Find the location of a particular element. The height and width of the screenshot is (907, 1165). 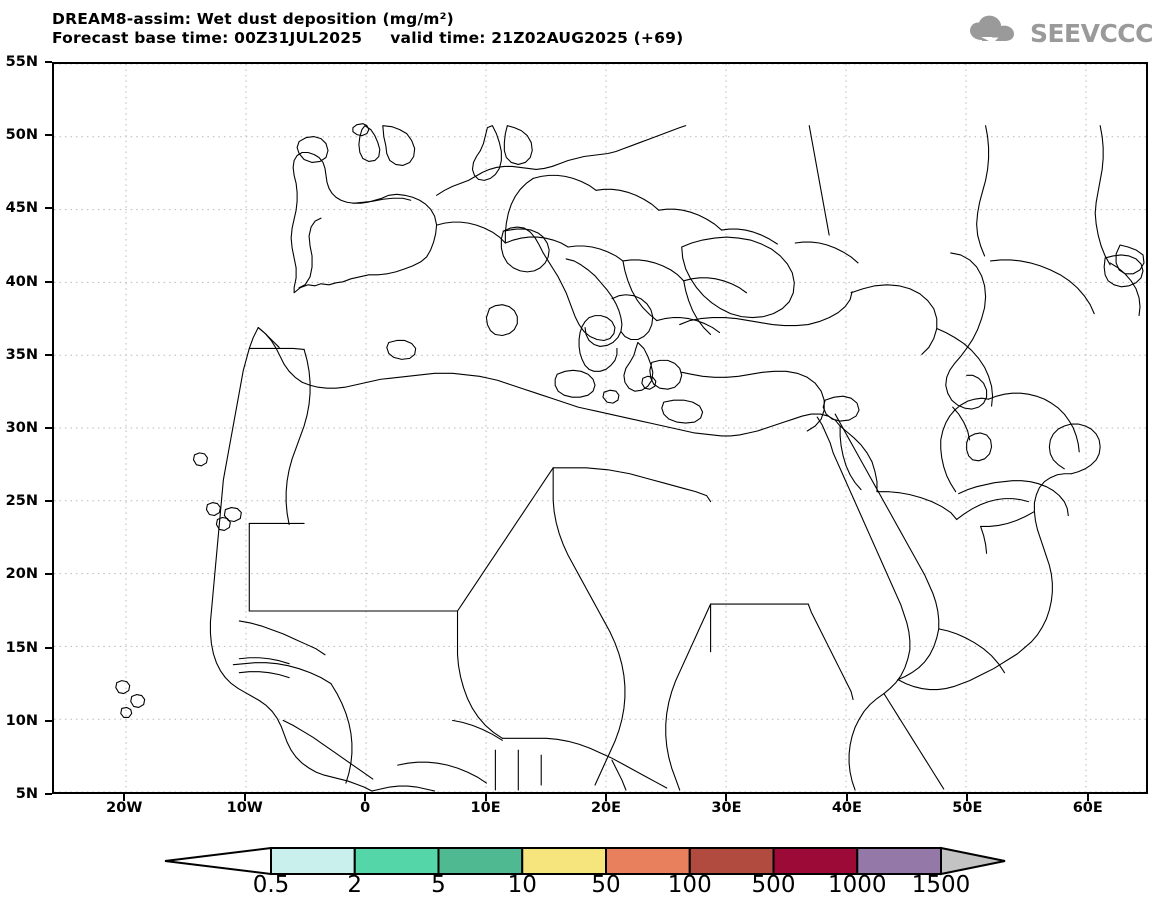

border-russia-s is located at coordinates (826, 252).